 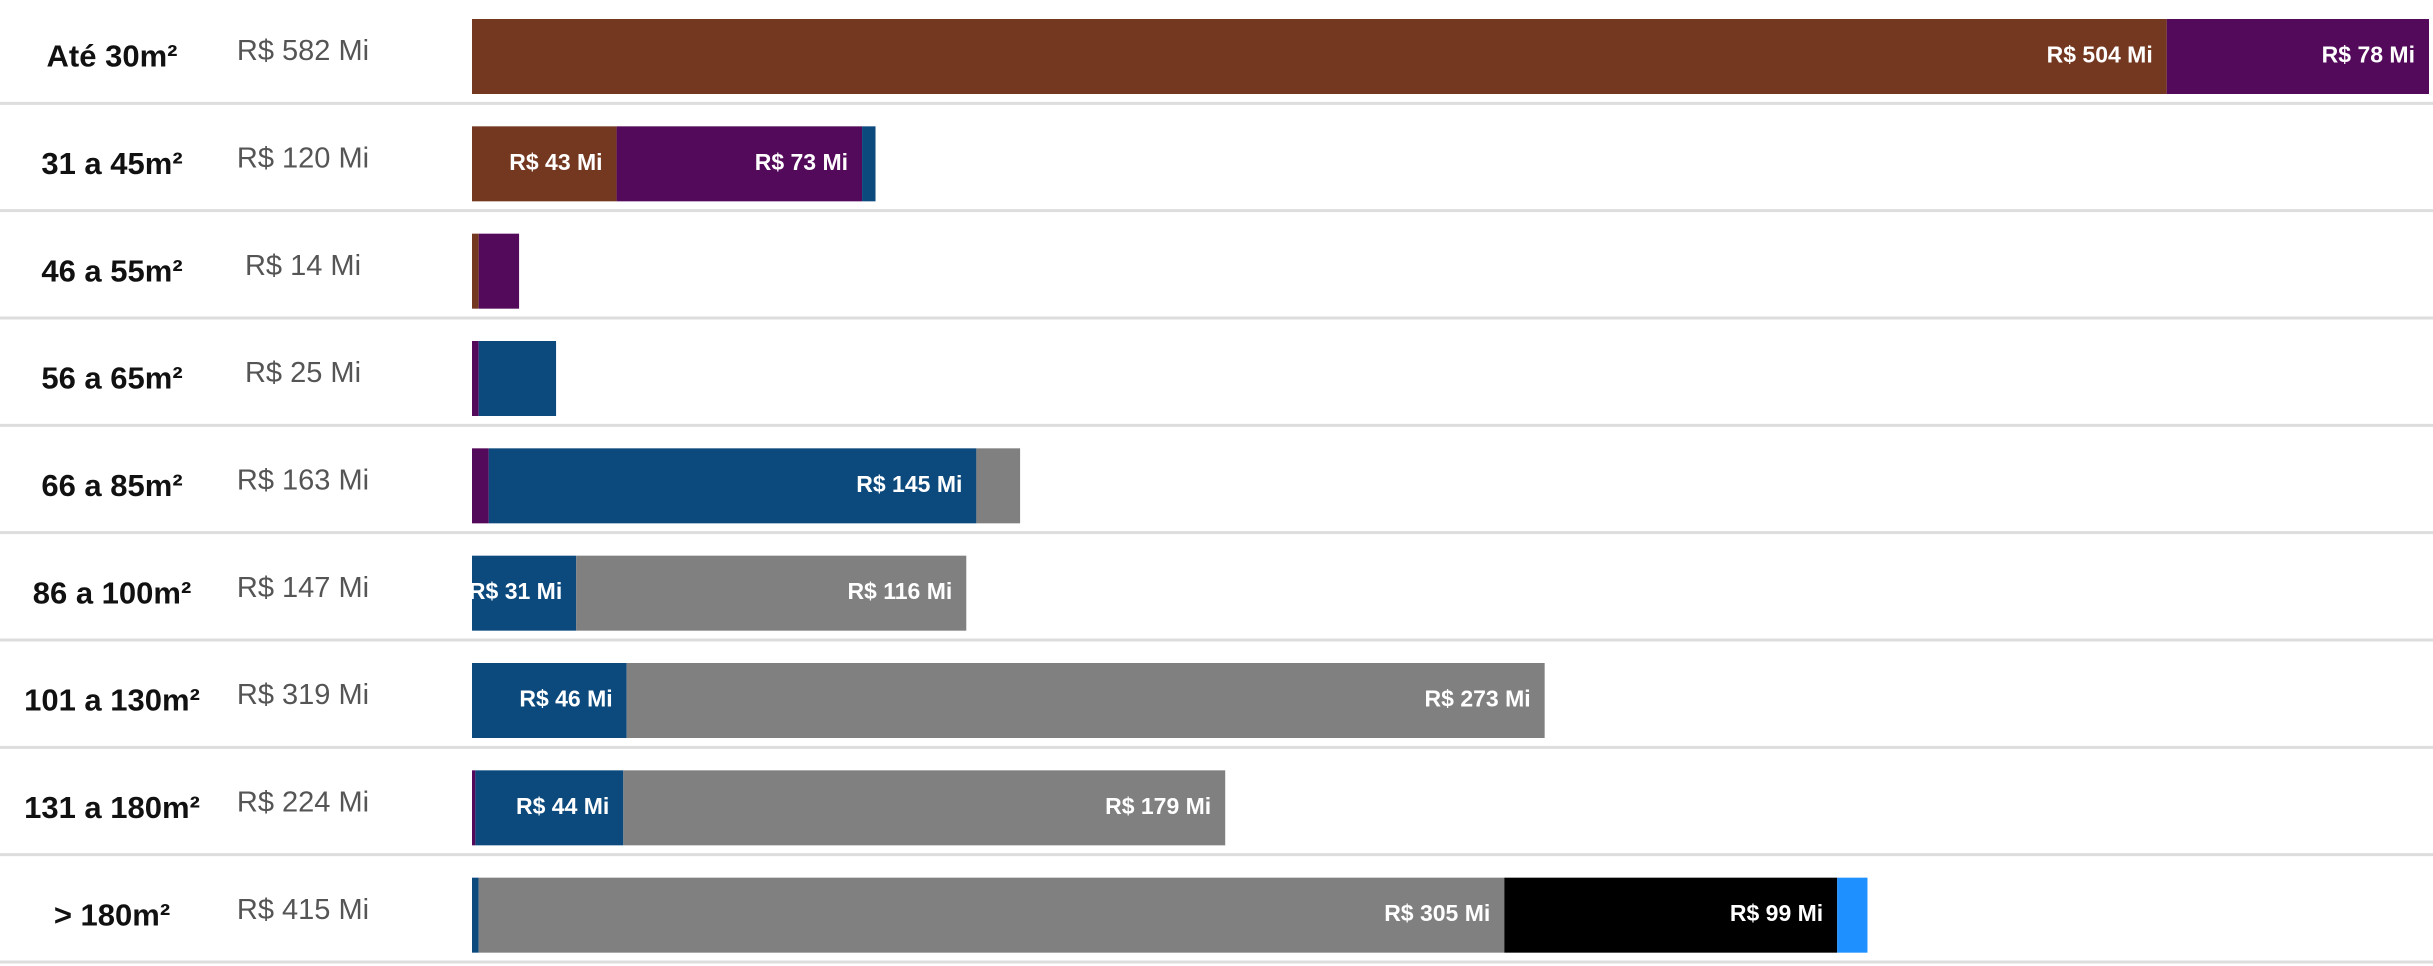 I want to click on total-label: R$ 120 Mi, so click(x=303, y=158).